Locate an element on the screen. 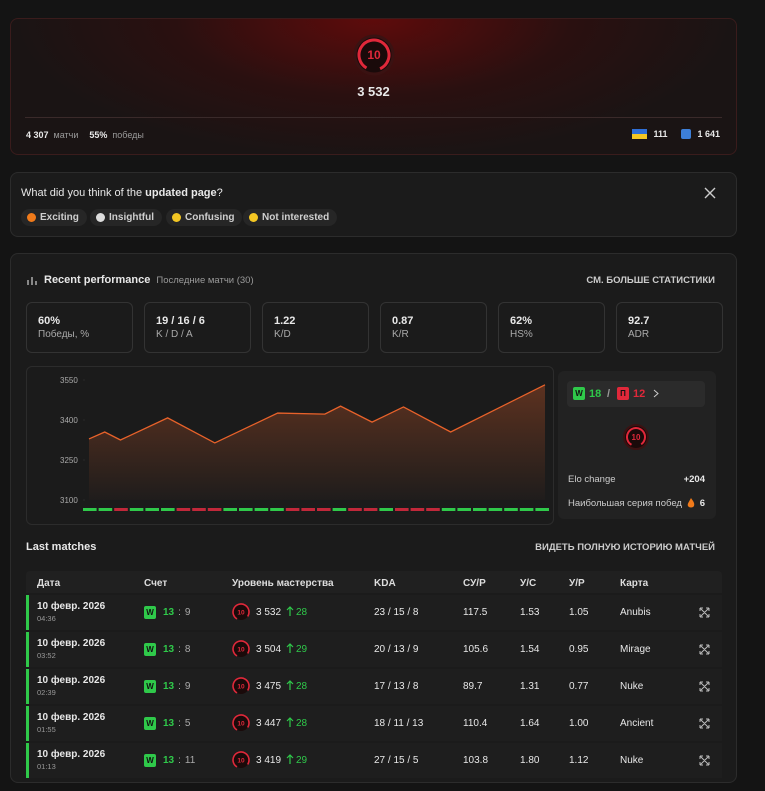 The width and height of the screenshot is (765, 791). score-opponent: 11 is located at coordinates (190, 760).